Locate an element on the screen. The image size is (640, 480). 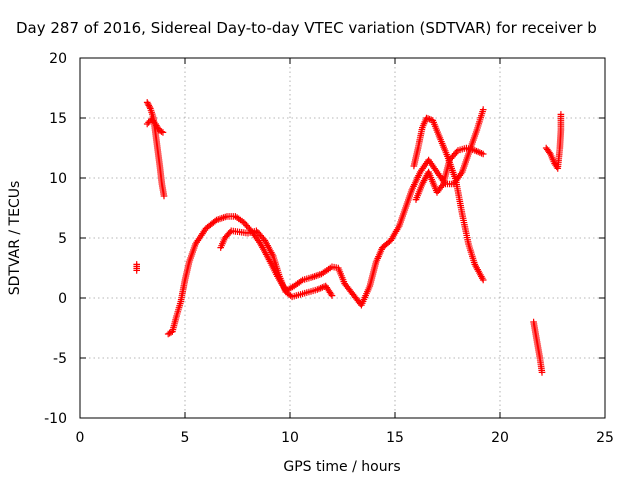
y-tick-label: 15 is located at coordinates (58, 119).